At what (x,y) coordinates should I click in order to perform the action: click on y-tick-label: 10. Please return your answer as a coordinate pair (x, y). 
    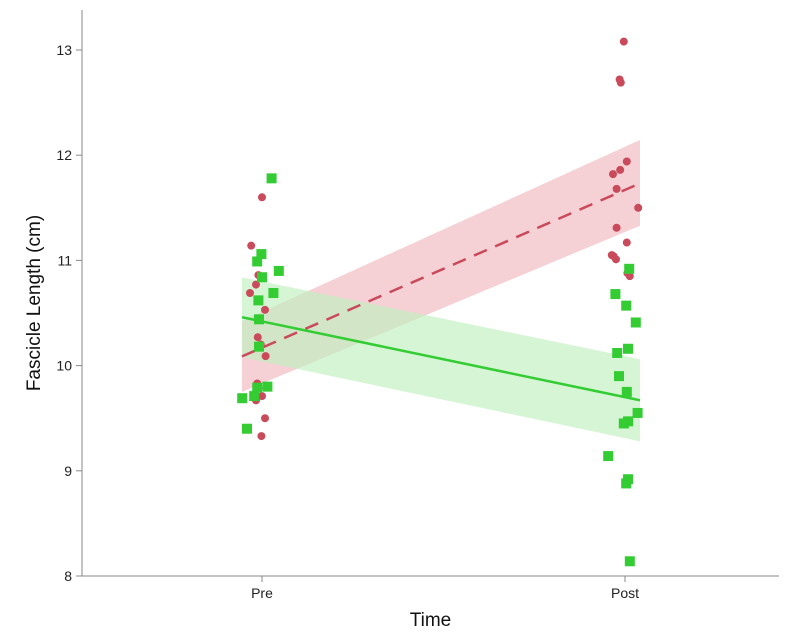
    Looking at the image, I should click on (64, 366).